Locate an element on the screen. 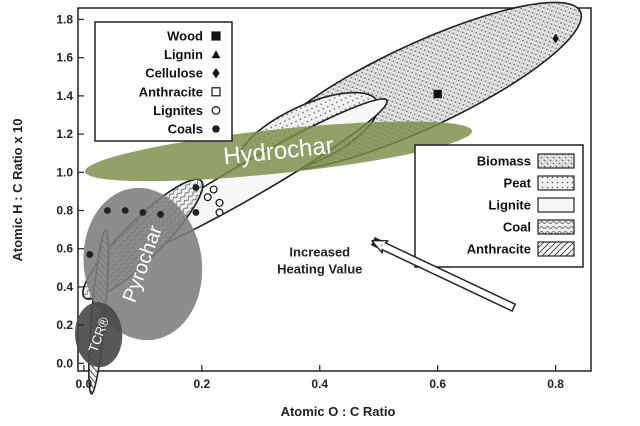  region-legend-swatch-peat is located at coordinates (556, 183).